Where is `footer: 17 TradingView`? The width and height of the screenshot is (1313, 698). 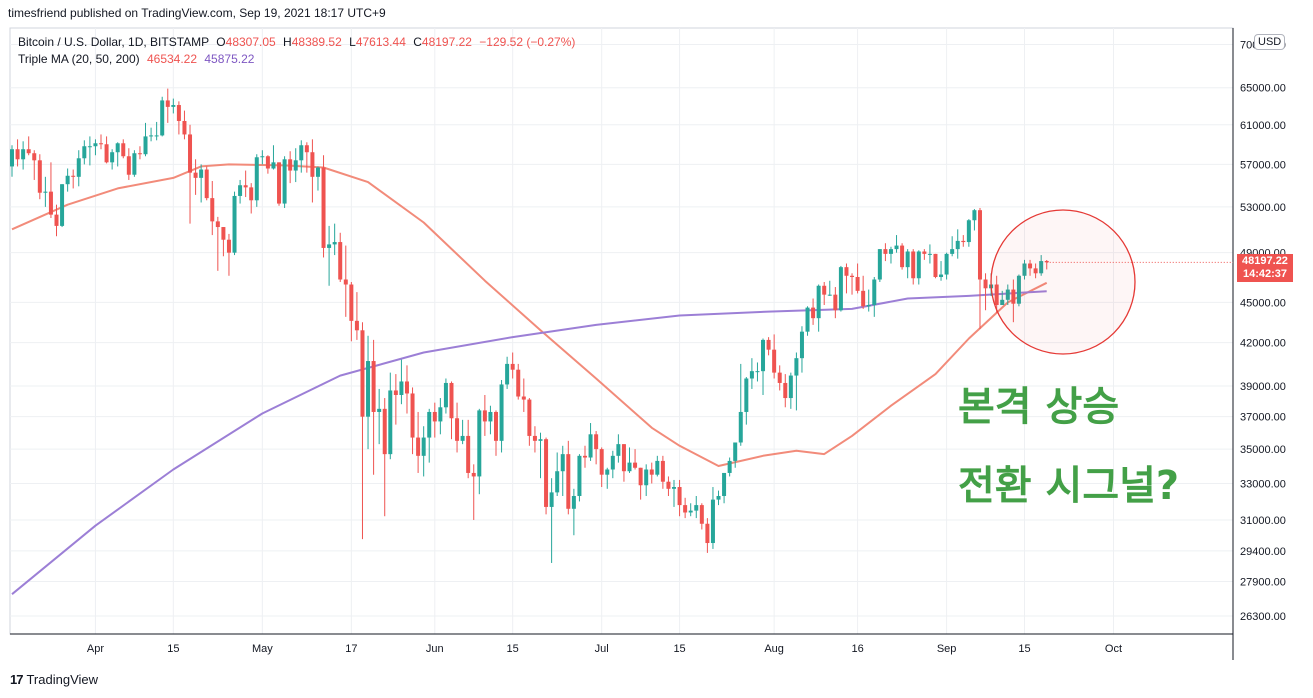
footer: 17 TradingView is located at coordinates (54, 679).